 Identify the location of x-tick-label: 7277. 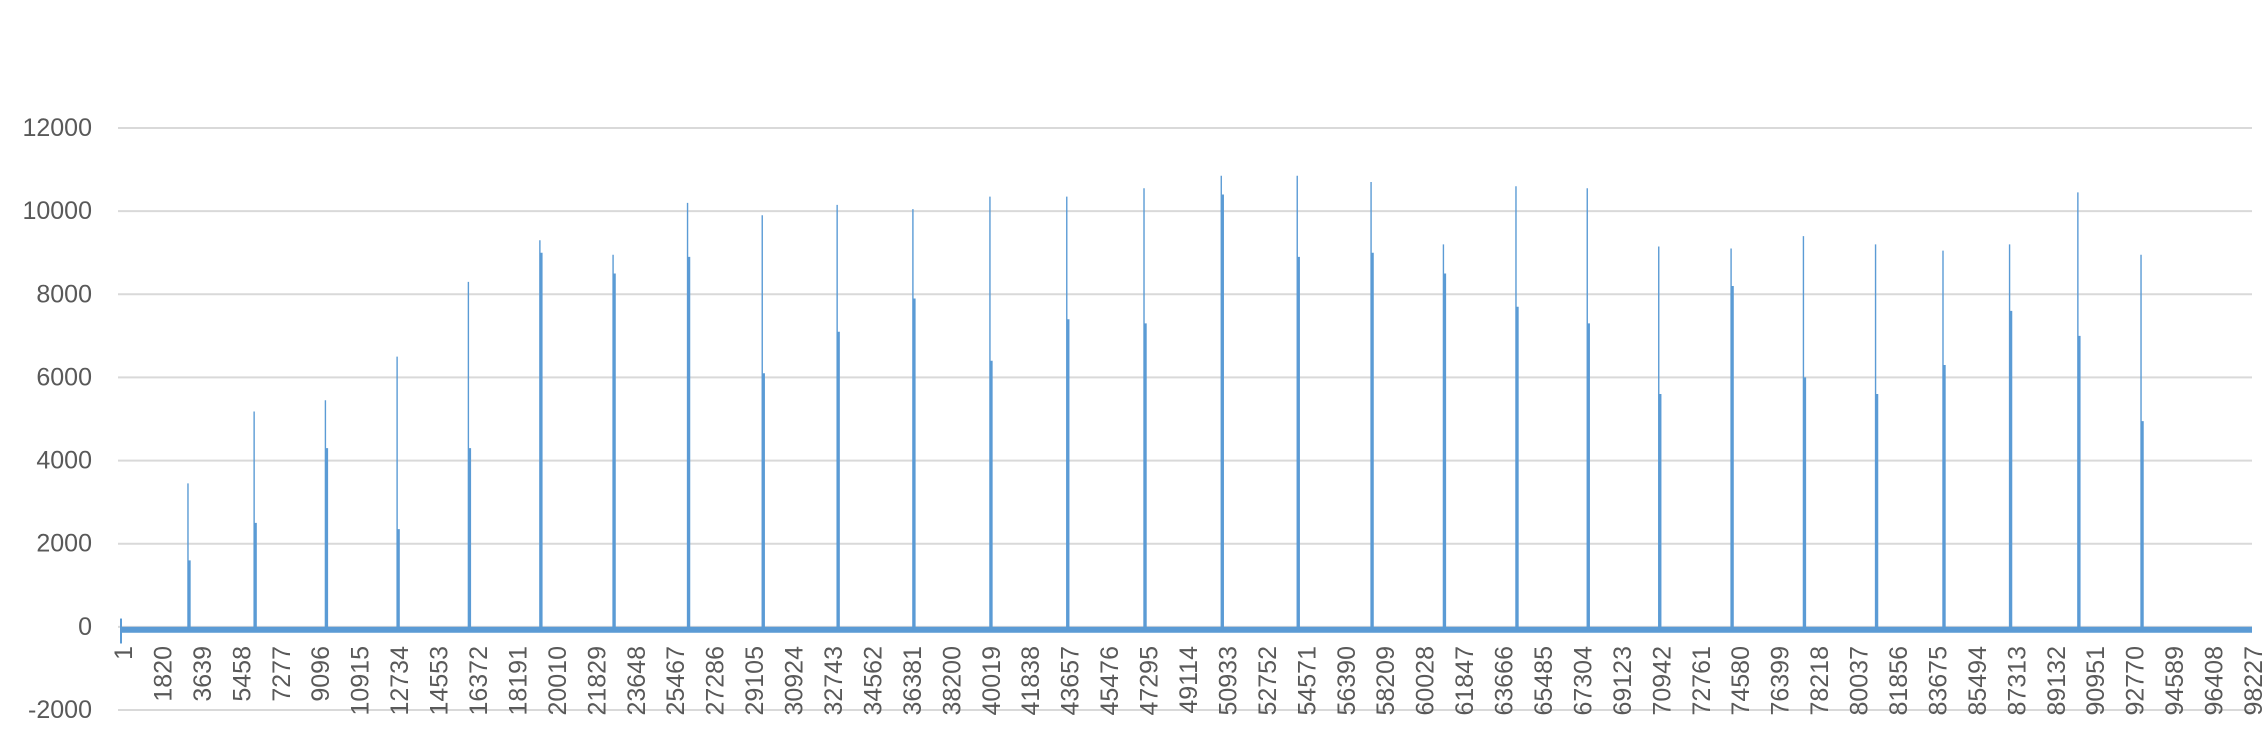
(282, 674).